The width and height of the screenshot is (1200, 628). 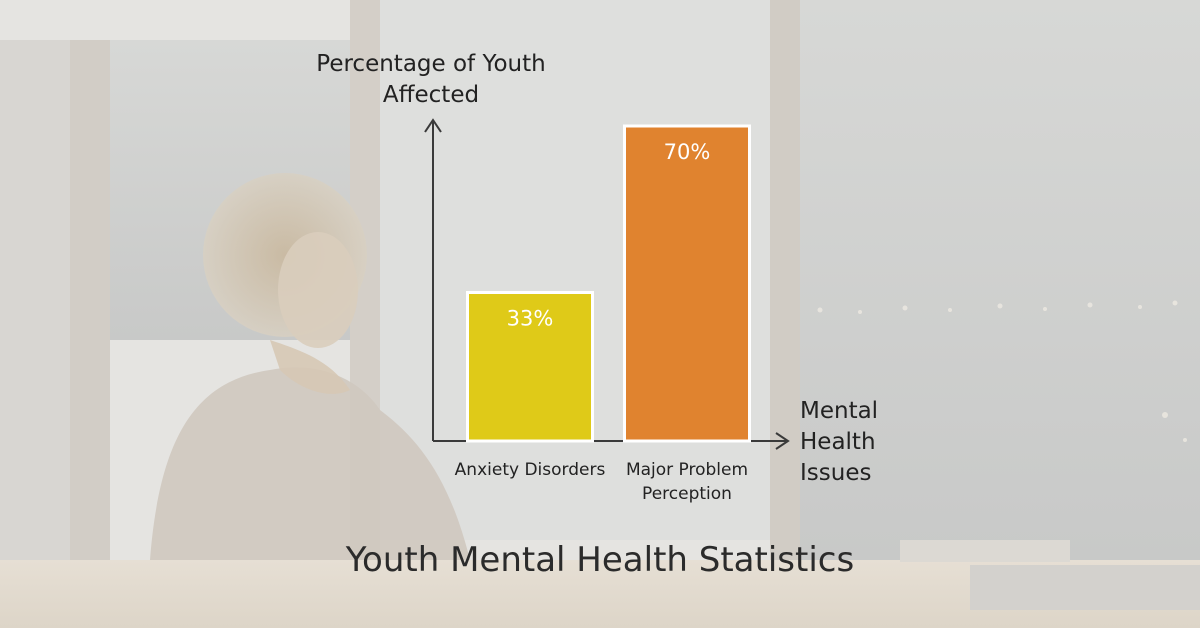 What do you see at coordinates (433, 125) in the screenshot?
I see `y-axis-arrowhead` at bounding box center [433, 125].